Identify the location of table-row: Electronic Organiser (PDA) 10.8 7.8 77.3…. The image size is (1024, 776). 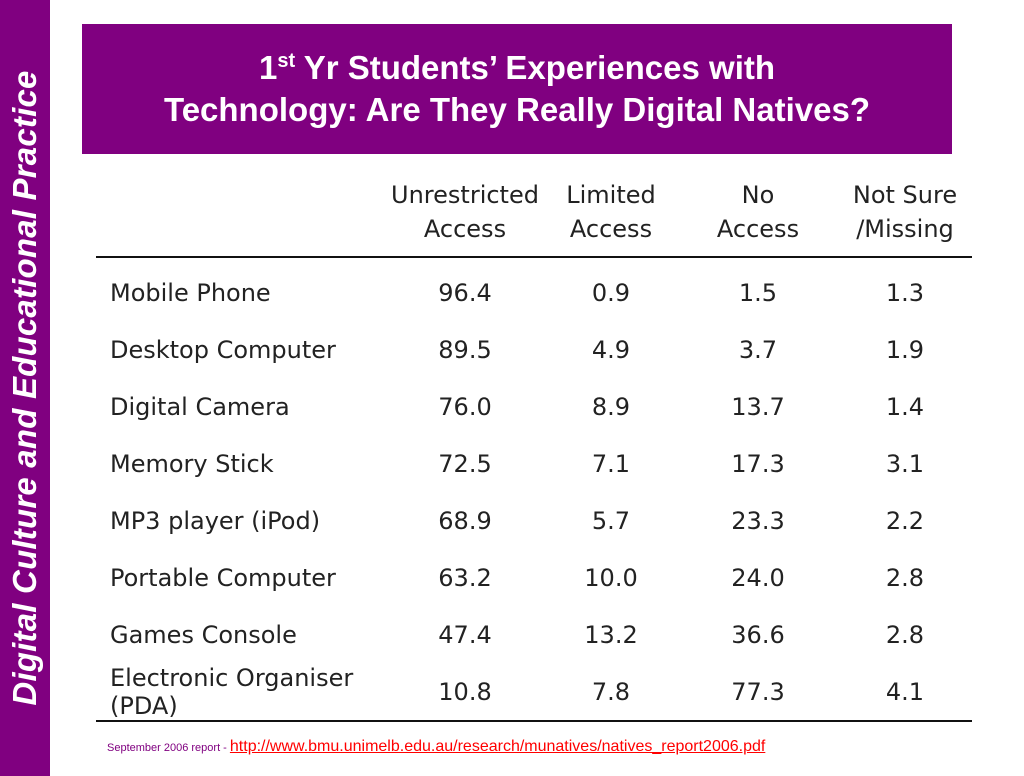
(534, 692).